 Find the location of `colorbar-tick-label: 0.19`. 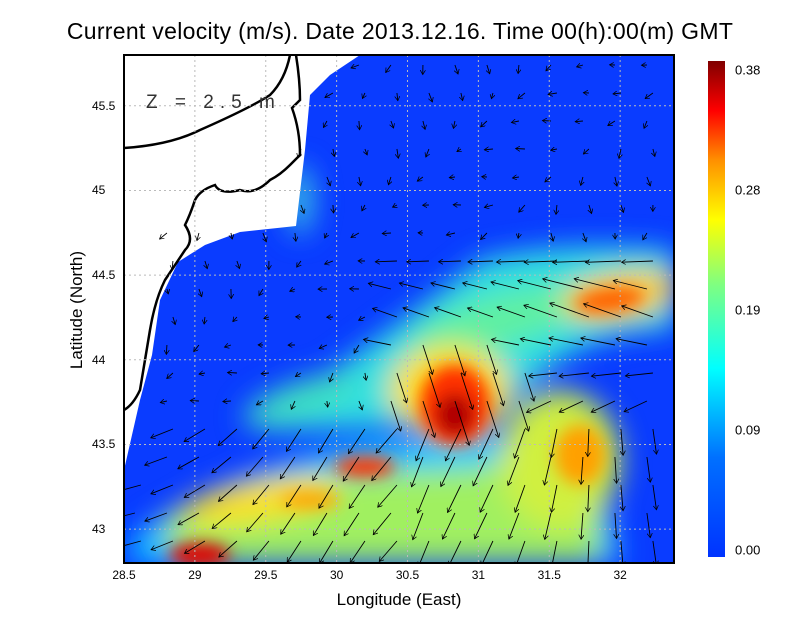

colorbar-tick-label: 0.19 is located at coordinates (748, 310).